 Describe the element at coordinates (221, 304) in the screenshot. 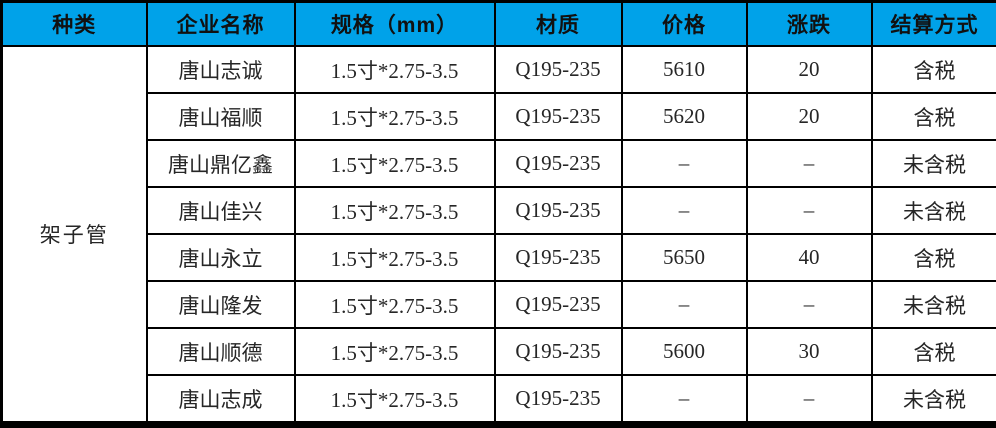

I see `company-cell: 唐山隆发` at that location.